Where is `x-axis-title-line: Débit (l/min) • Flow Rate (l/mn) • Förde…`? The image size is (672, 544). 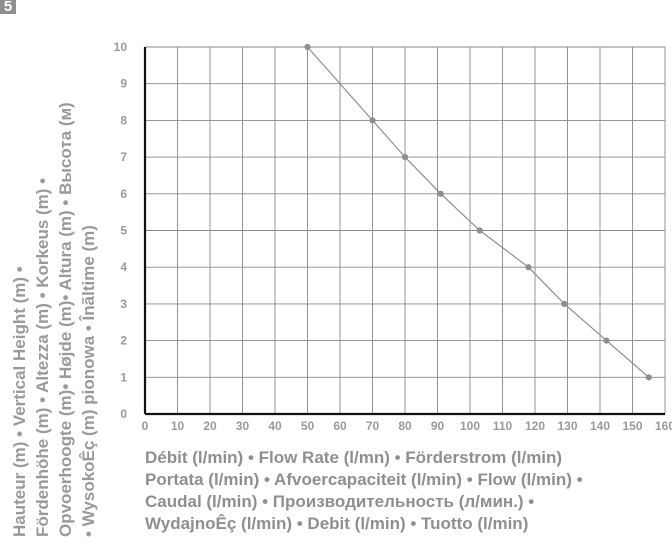
x-axis-title-line: Débit (l/min) • Flow Rate (l/mn) • Förde… is located at coordinates (354, 457).